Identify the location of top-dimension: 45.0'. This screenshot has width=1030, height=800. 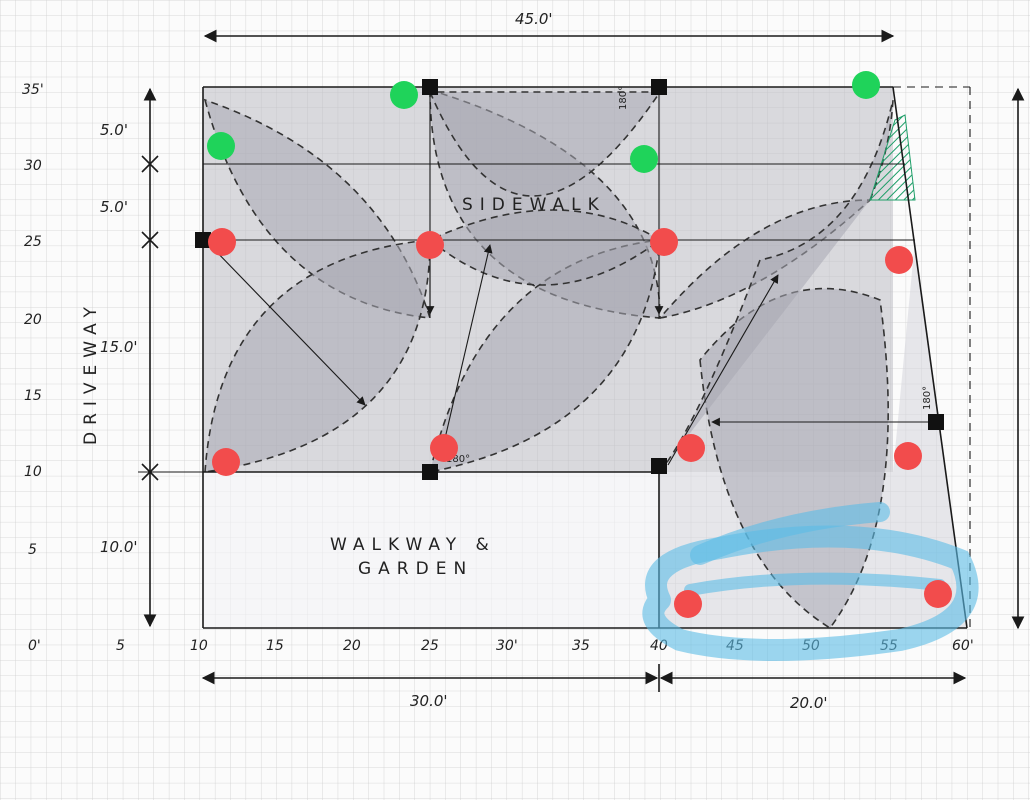
(549, 26).